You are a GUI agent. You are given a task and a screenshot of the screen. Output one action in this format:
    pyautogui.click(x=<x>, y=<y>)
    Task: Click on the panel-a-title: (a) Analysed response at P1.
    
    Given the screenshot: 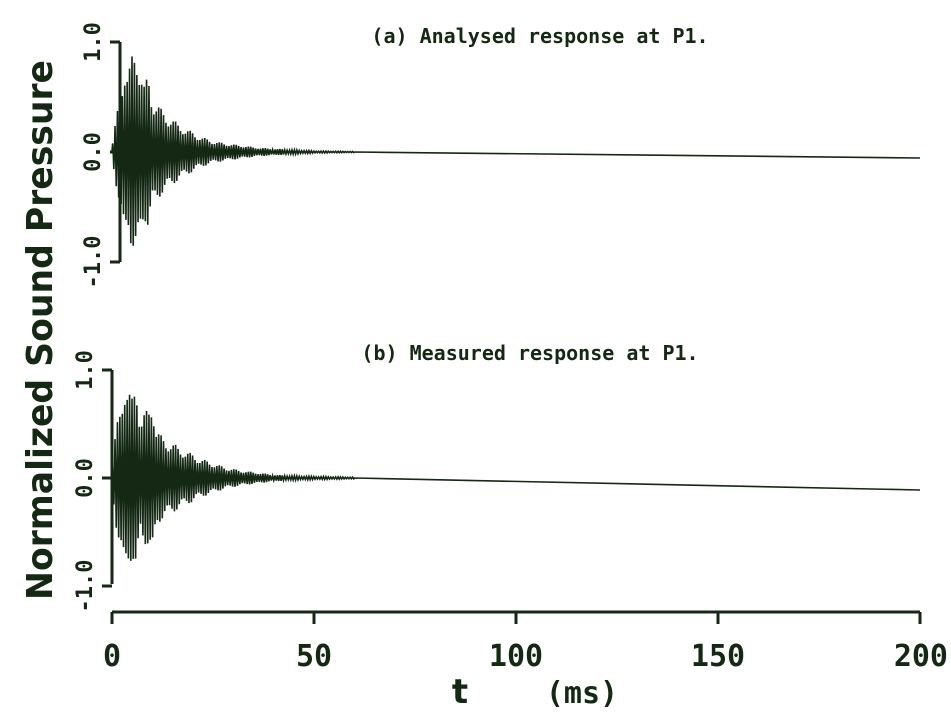 What is the action you would take?
    pyautogui.click(x=539, y=36)
    